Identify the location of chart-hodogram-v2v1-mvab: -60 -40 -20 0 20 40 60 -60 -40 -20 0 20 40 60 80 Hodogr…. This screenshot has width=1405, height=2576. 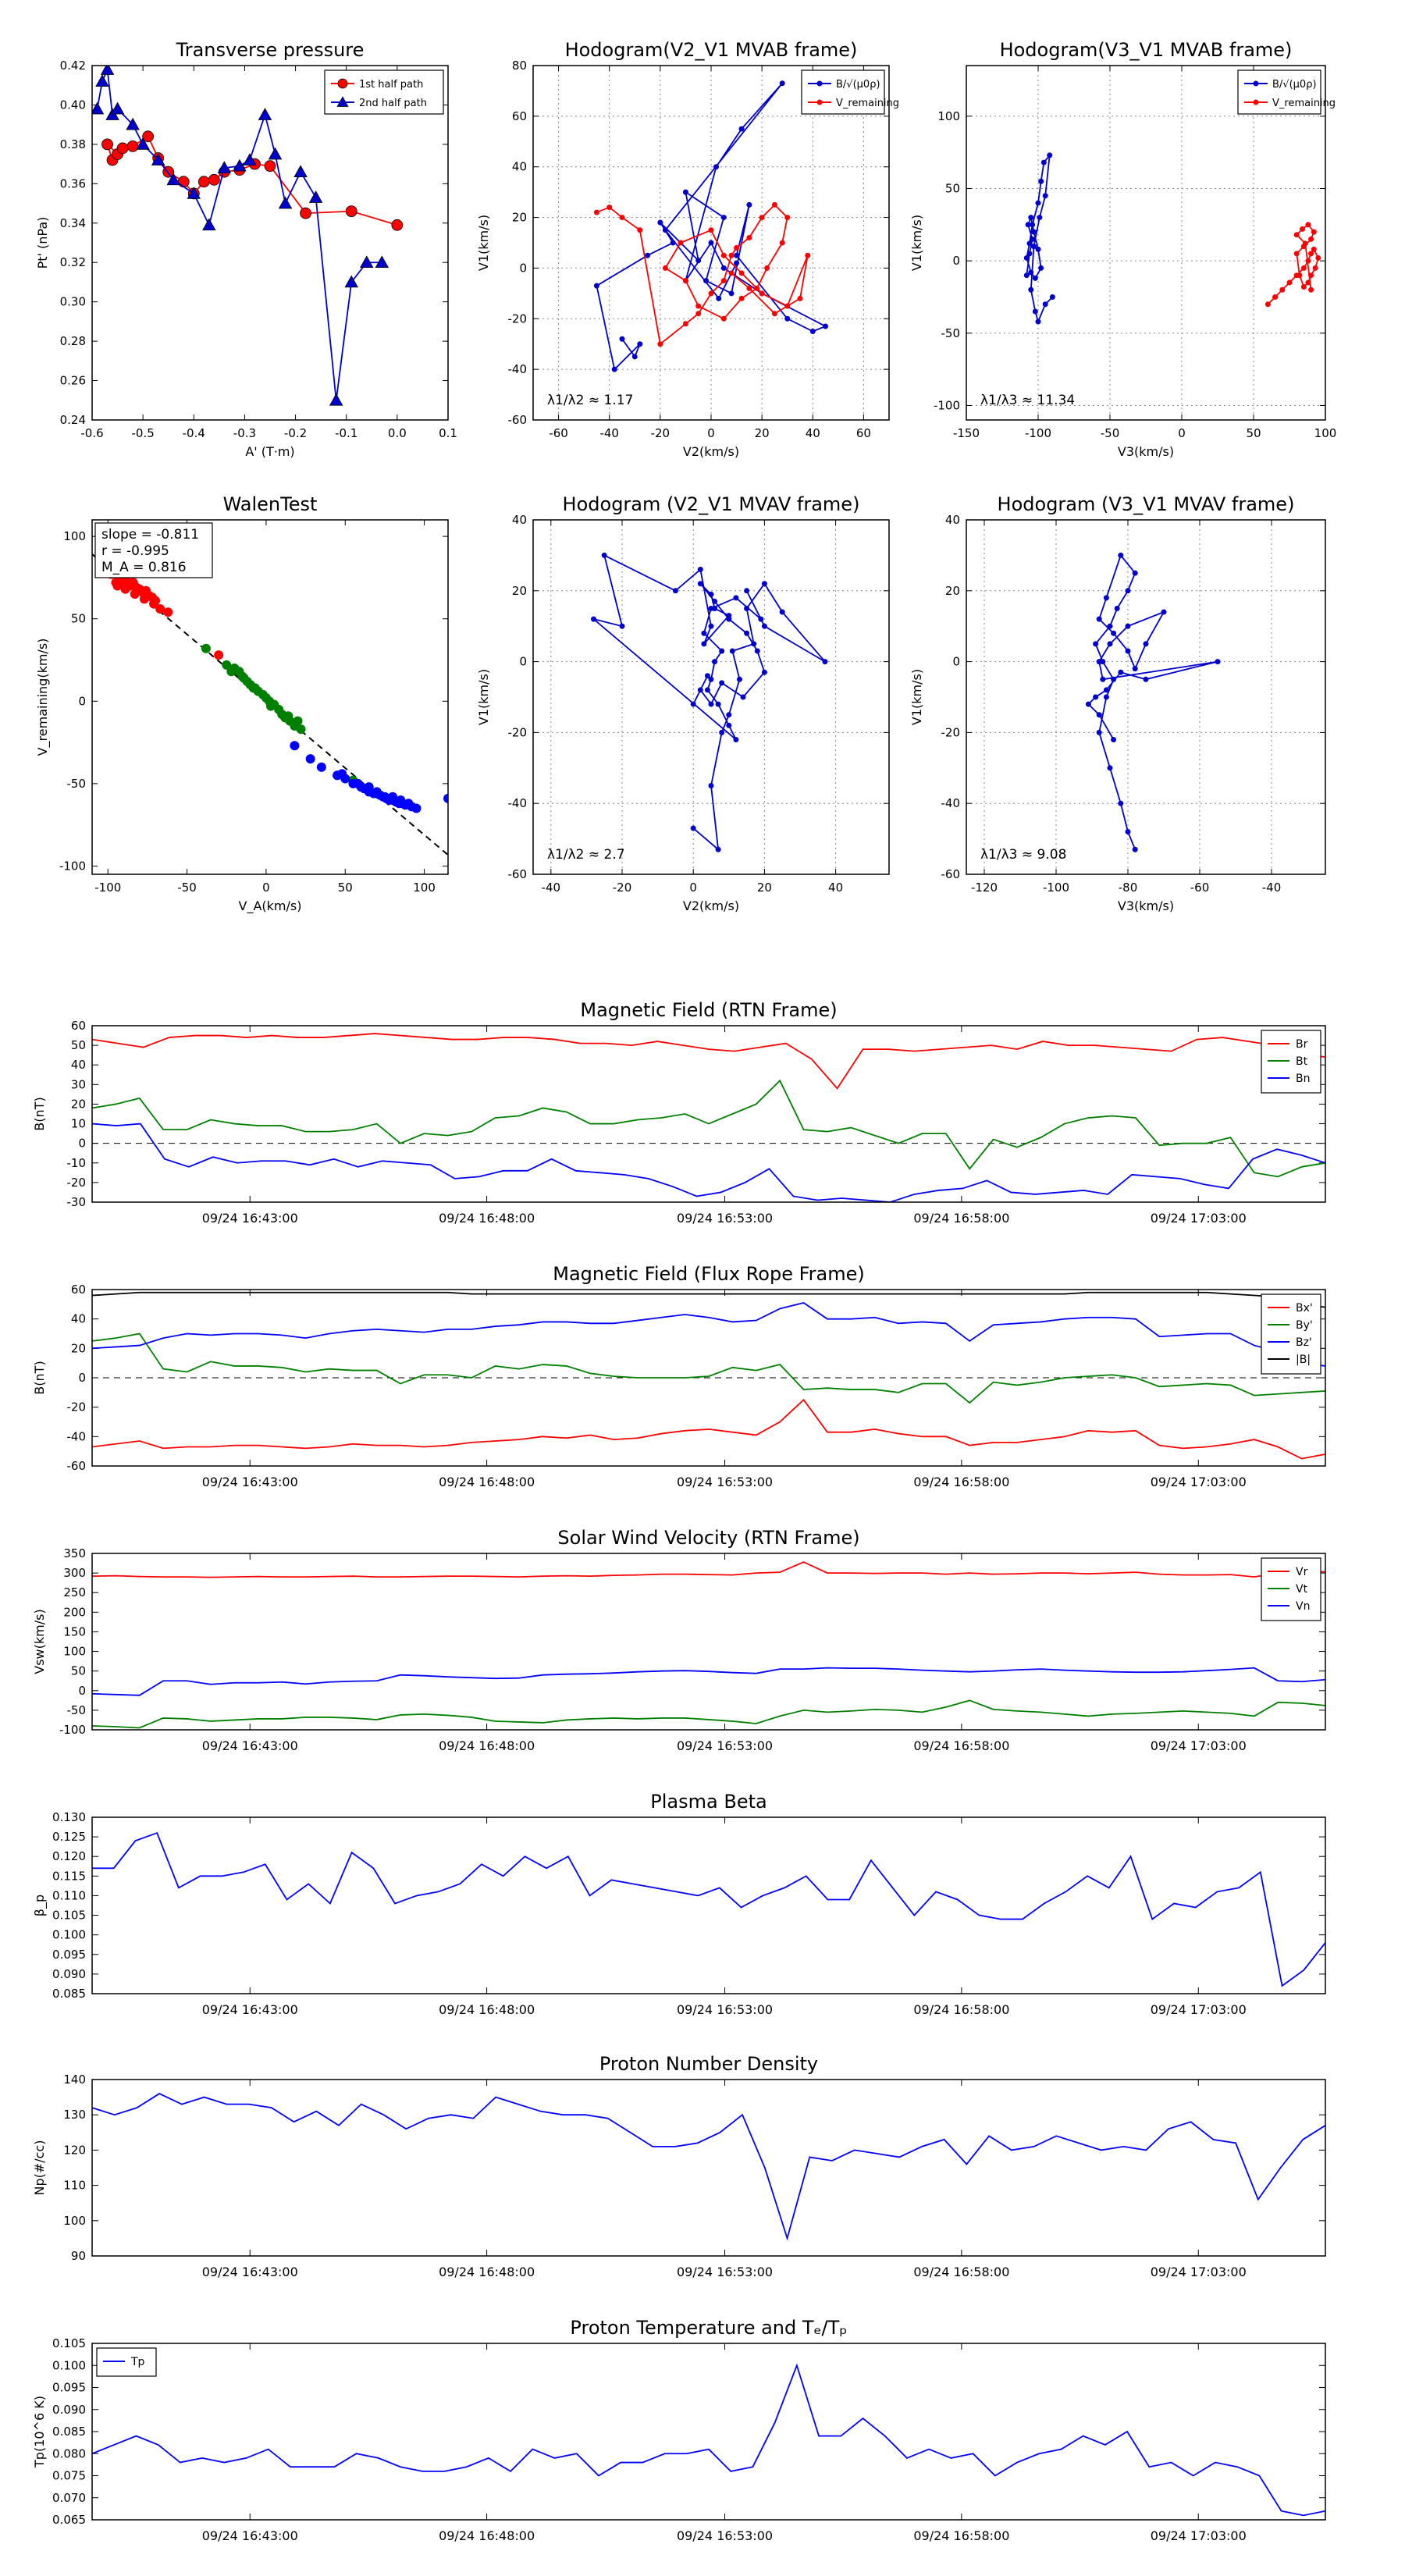
(687, 249).